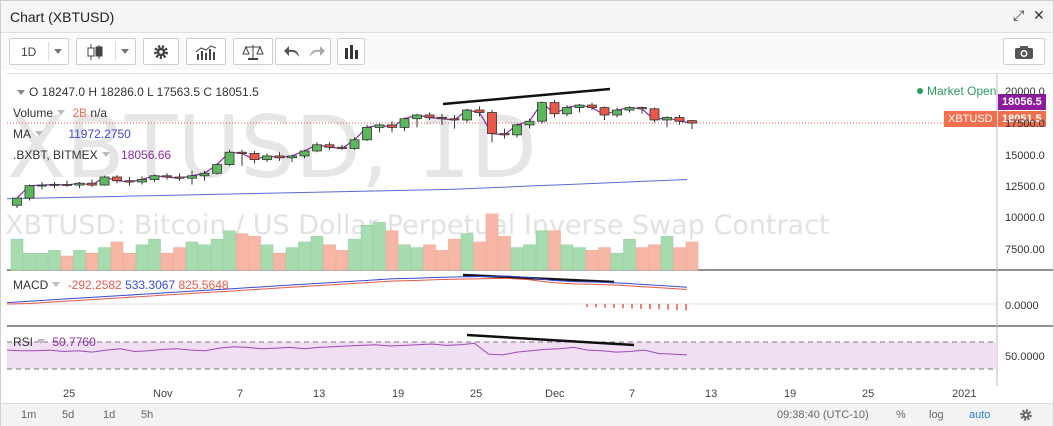 The width and height of the screenshot is (1054, 426). What do you see at coordinates (901, 415) in the screenshot?
I see `percent-toggle: %` at bounding box center [901, 415].